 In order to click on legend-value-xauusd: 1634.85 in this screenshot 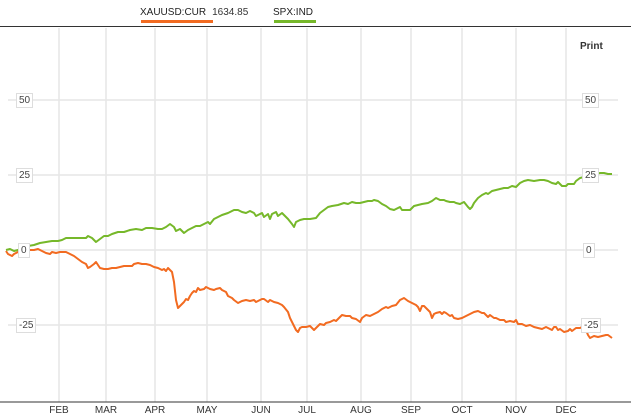, I will do `click(230, 12)`.